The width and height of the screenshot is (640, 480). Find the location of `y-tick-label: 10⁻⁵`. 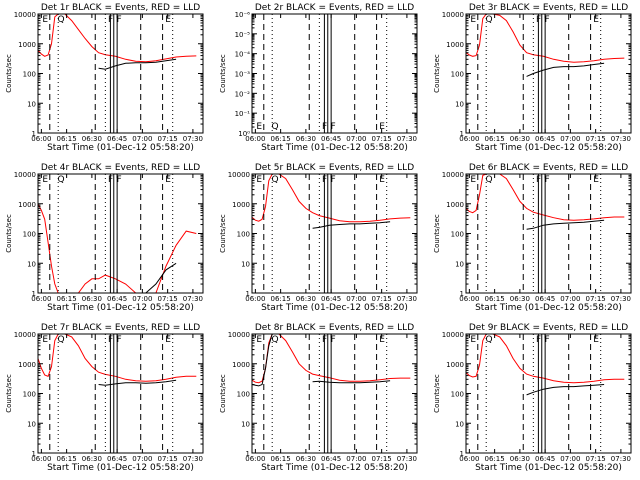

y-tick-label: 10⁻⁵ is located at coordinates (243, 35).